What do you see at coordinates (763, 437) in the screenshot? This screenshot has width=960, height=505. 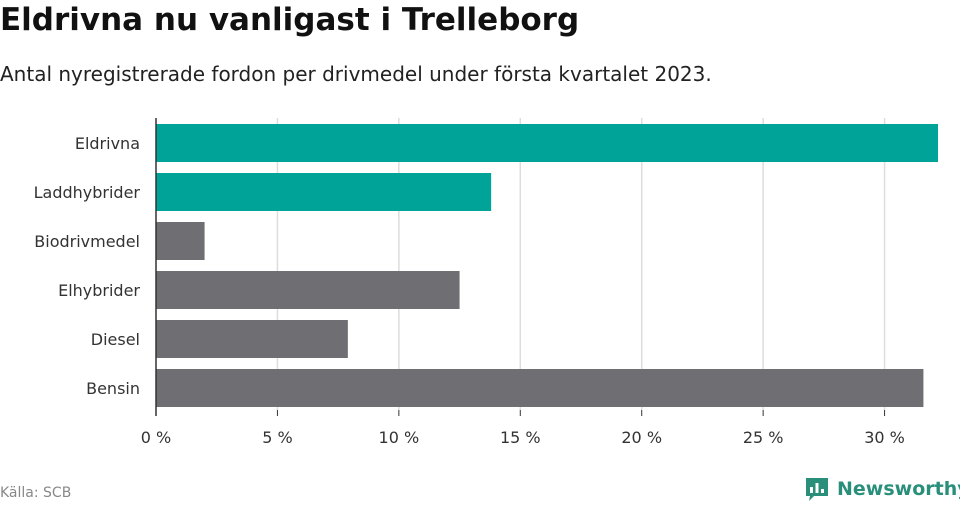 I see `x-tick-label: 25 %` at bounding box center [763, 437].